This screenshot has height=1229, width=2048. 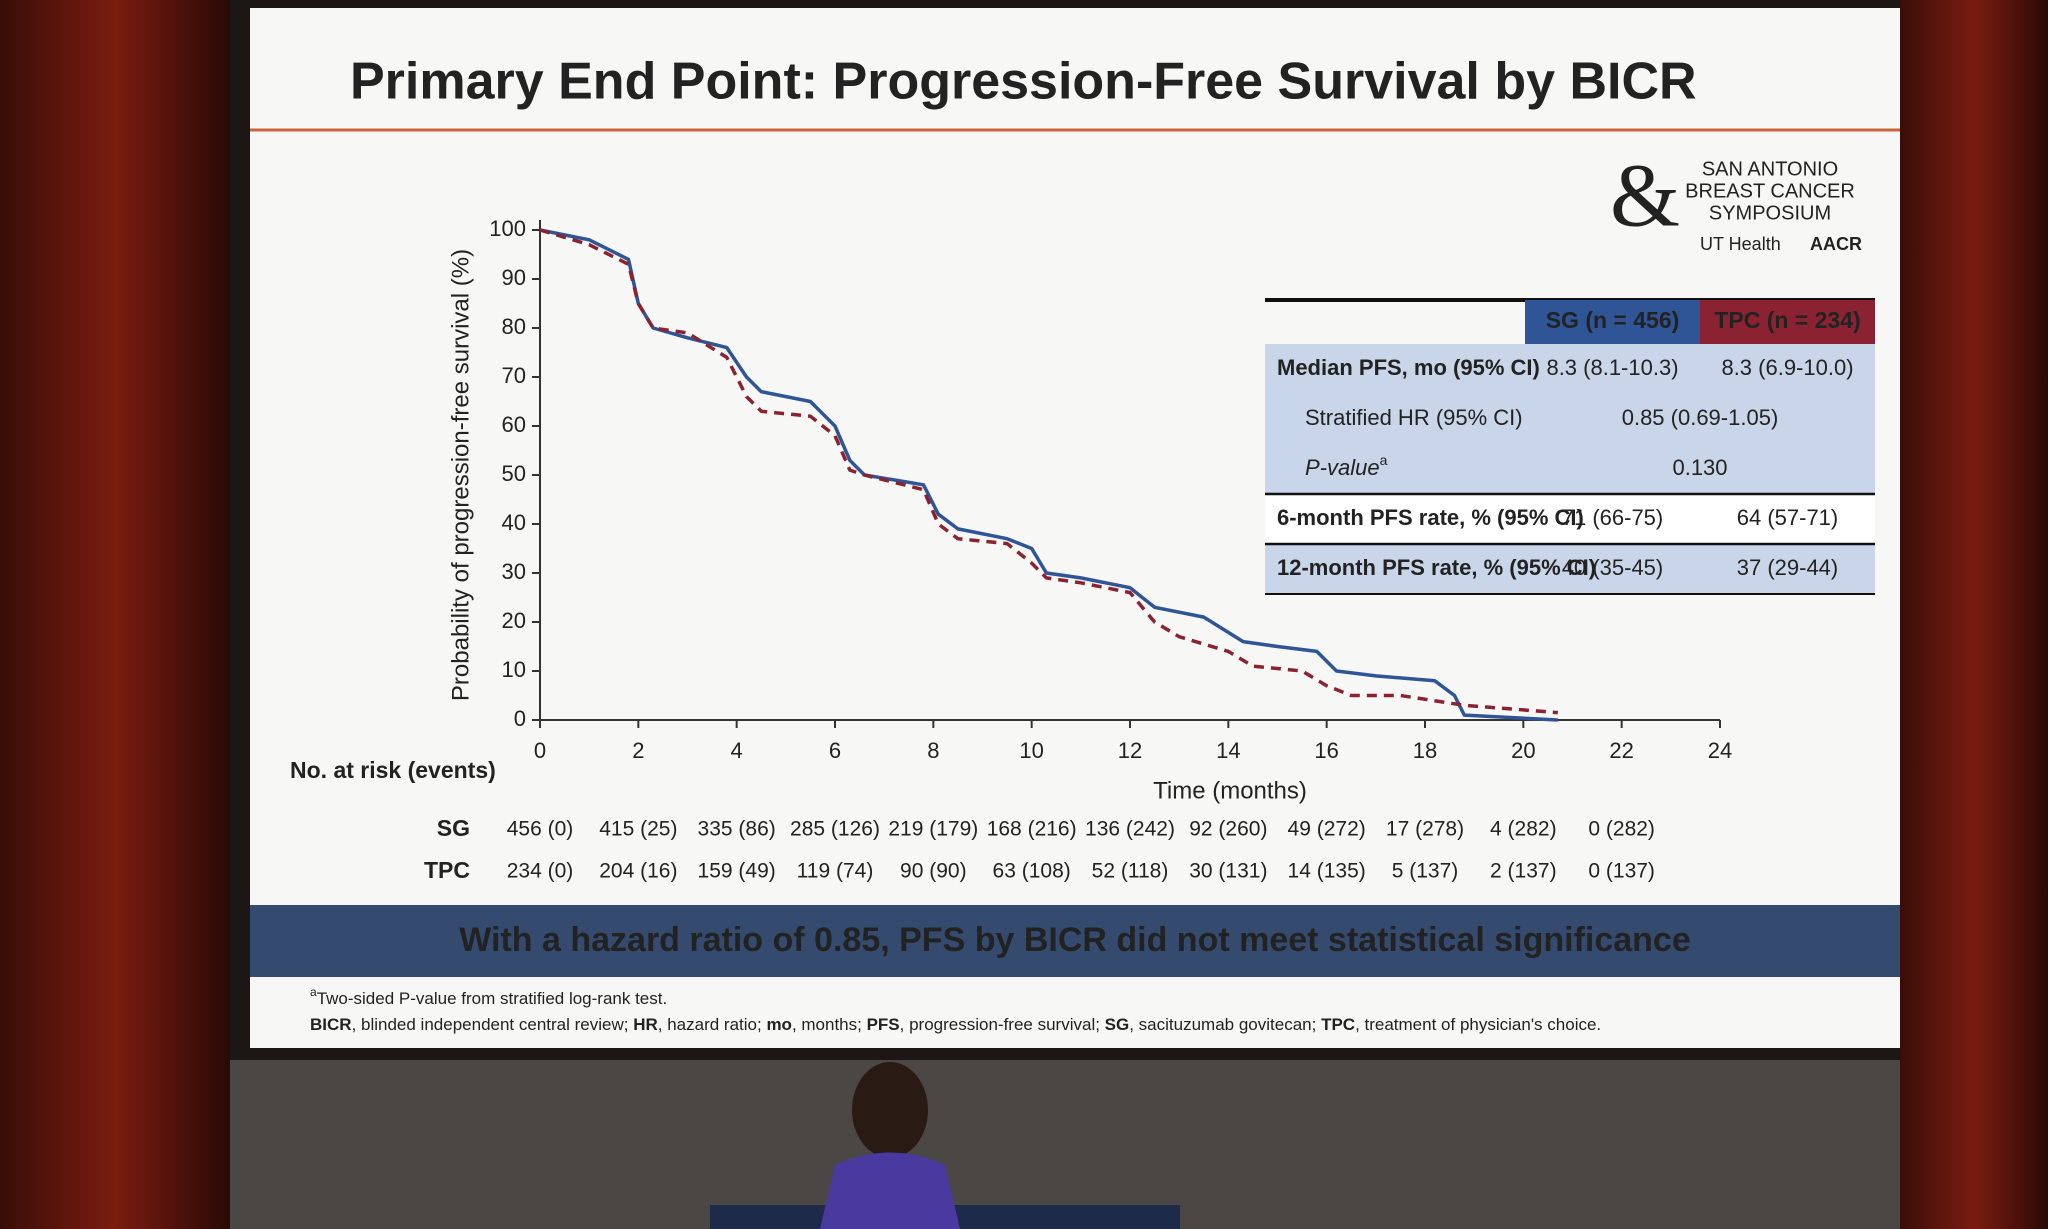 I want to click on table-cell: 8.3 (6.9-10.0), so click(x=1787, y=367).